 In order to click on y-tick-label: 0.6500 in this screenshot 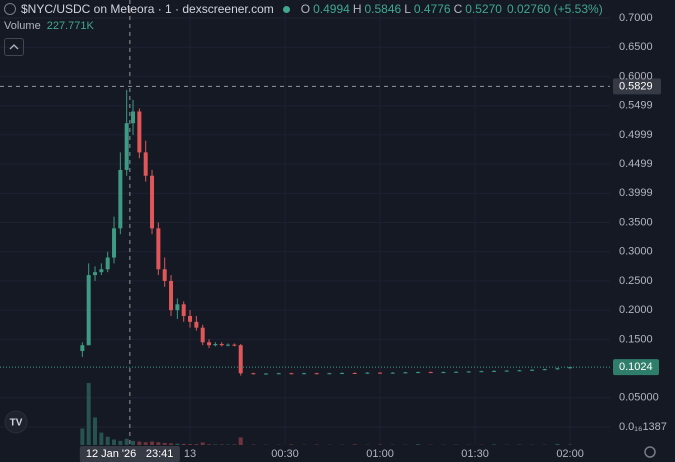, I will do `click(636, 47)`.